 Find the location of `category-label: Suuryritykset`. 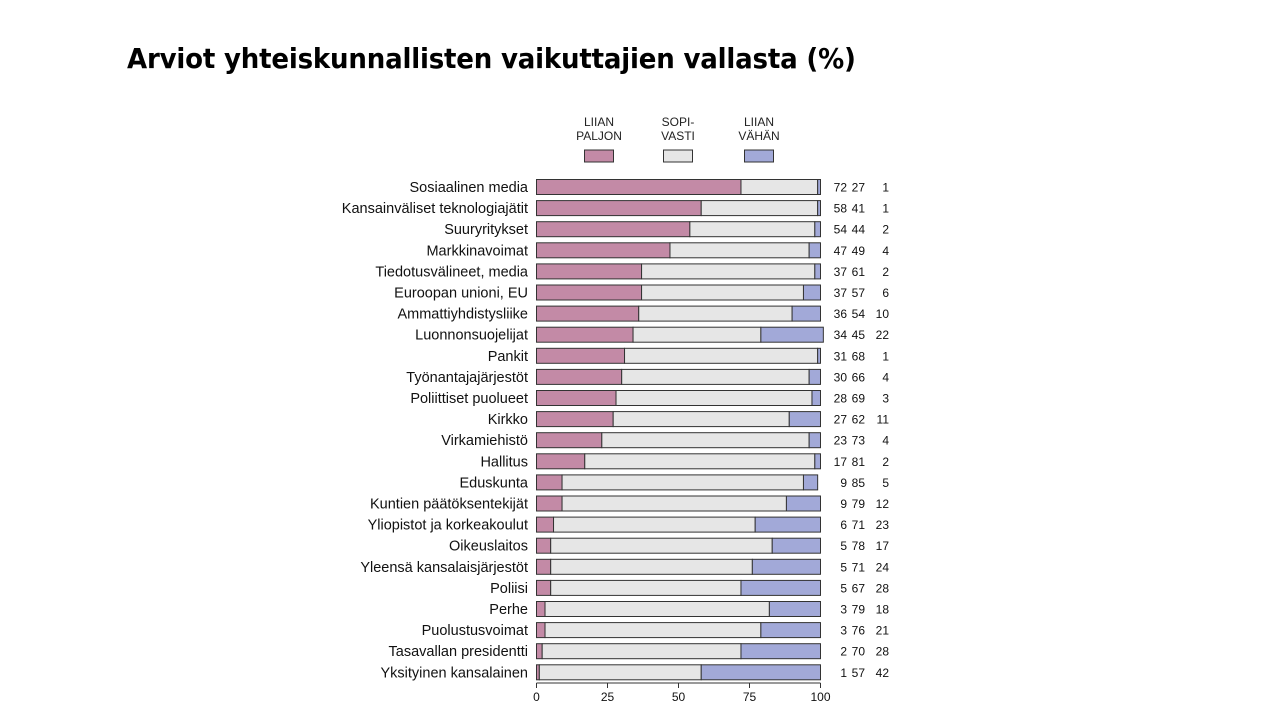

category-label: Suuryritykset is located at coordinates (486, 230).